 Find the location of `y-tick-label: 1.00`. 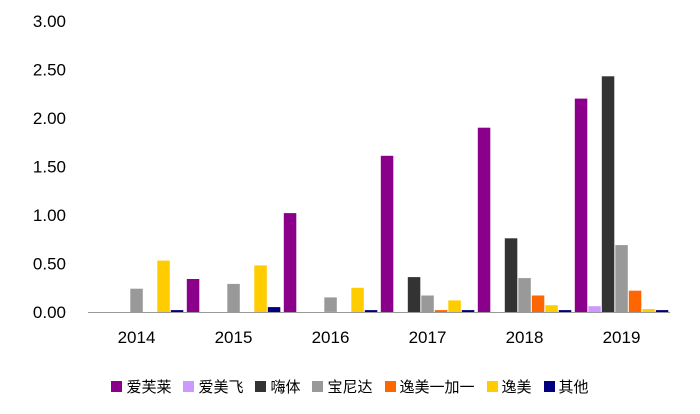

y-tick-label: 1.00 is located at coordinates (49, 215).